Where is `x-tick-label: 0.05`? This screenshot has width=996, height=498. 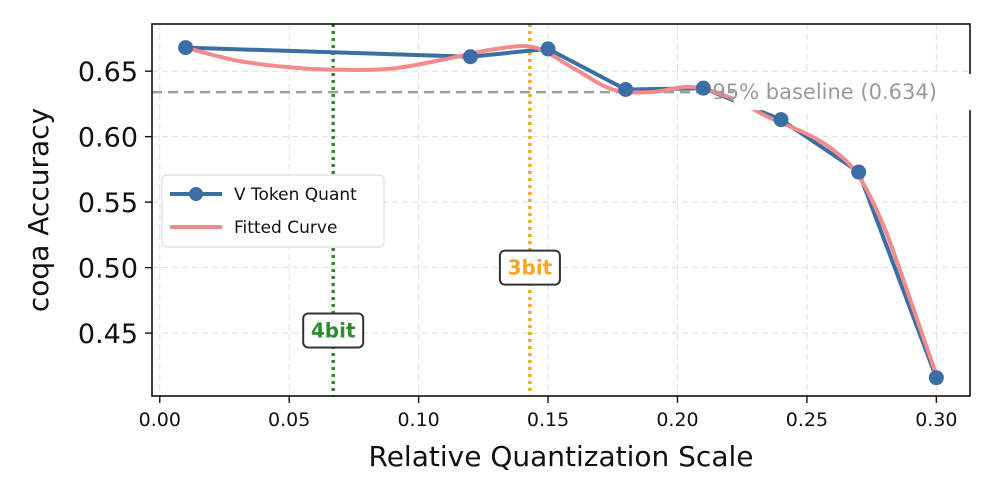
x-tick-label: 0.05 is located at coordinates (289, 420).